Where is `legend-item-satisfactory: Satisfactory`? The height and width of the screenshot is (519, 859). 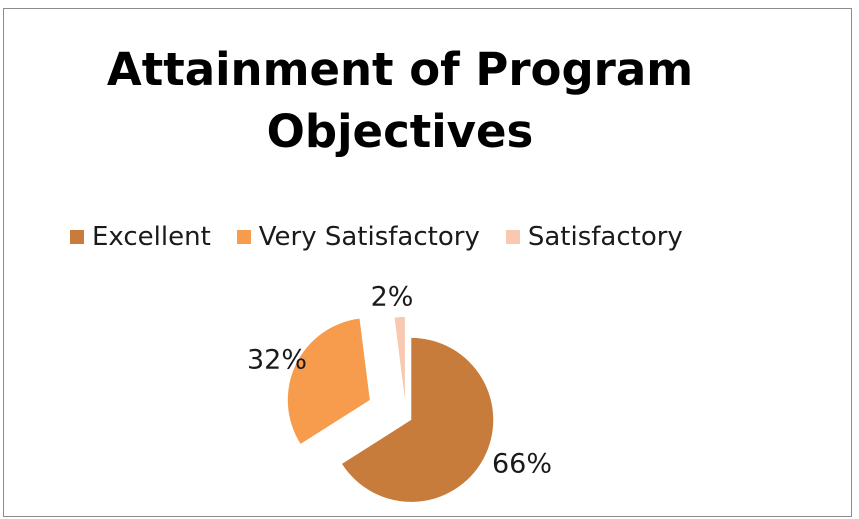
legend-item-satisfactory: Satisfactory is located at coordinates (594, 237).